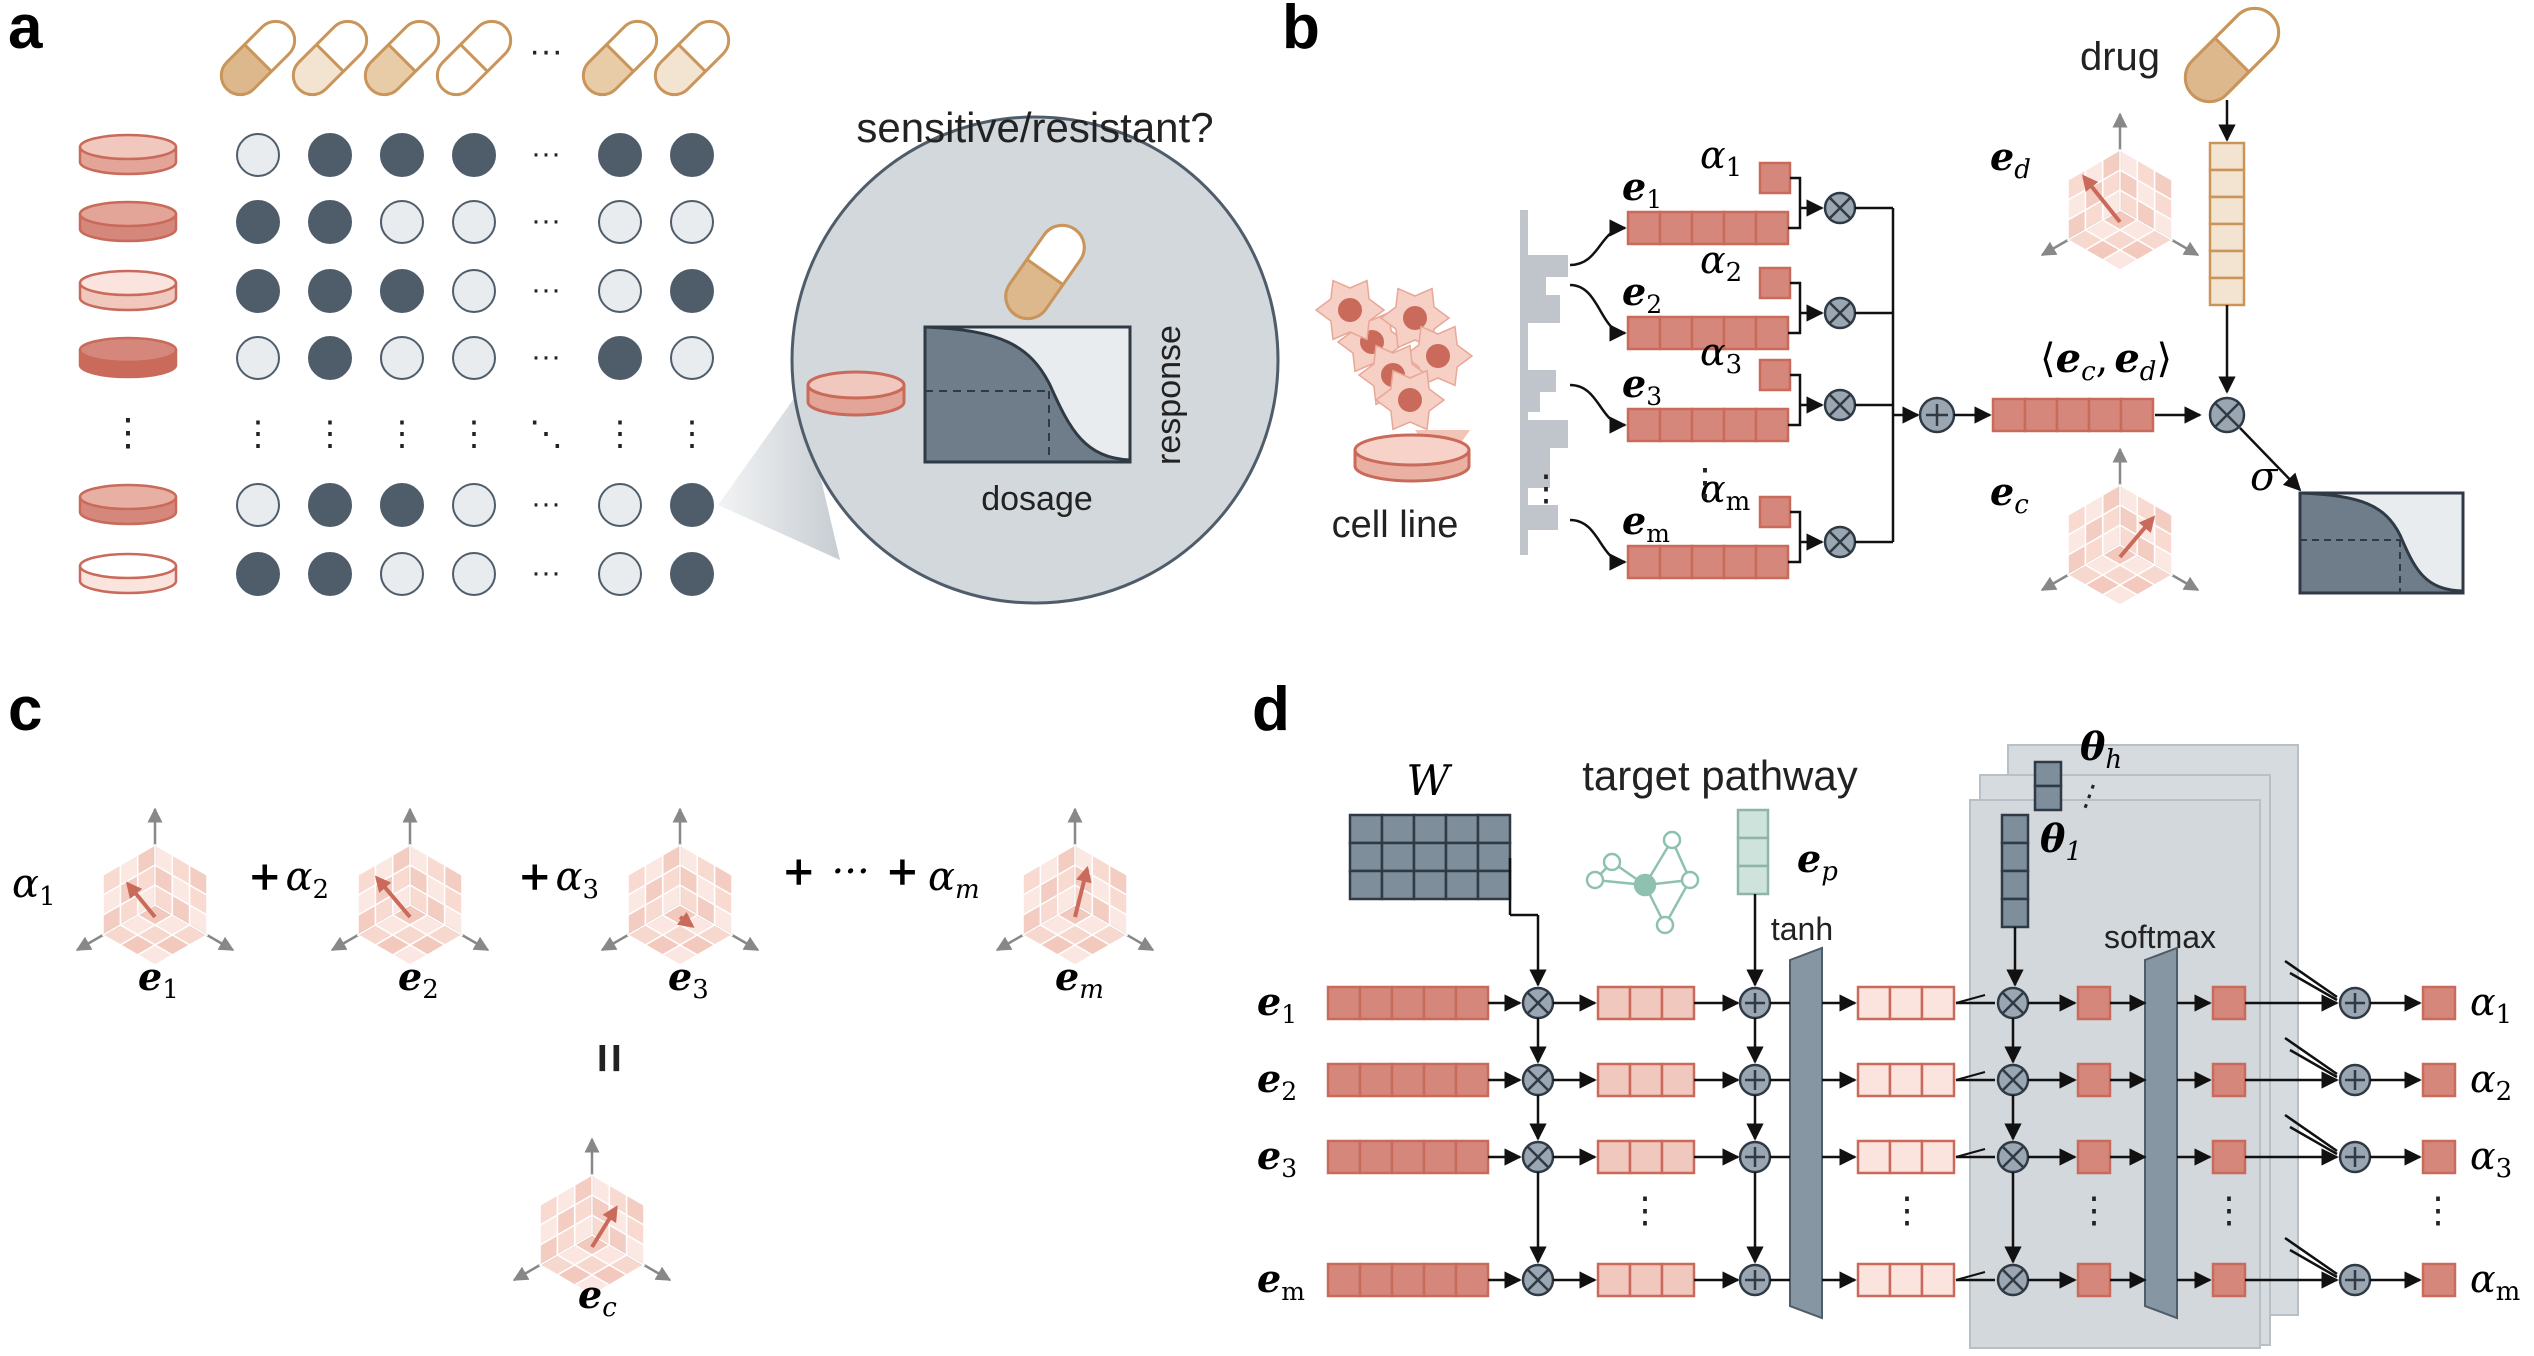 Image resolution: width=2534 pixels, height=1356 pixels. What do you see at coordinates (158, 979) in the screenshot?
I see `c-e1: e1` at bounding box center [158, 979].